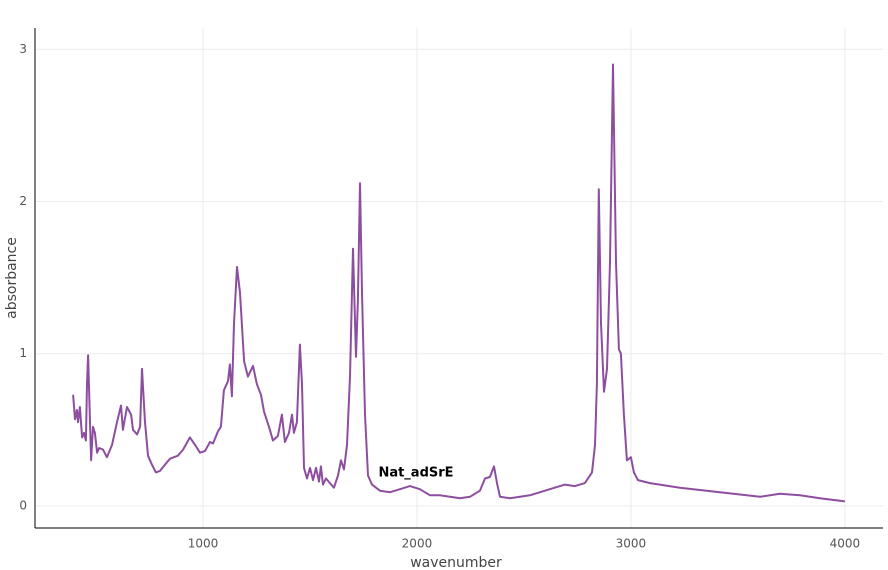 This screenshot has height=570, width=888. I want to click on y-axis-title: absorbance, so click(12, 278).